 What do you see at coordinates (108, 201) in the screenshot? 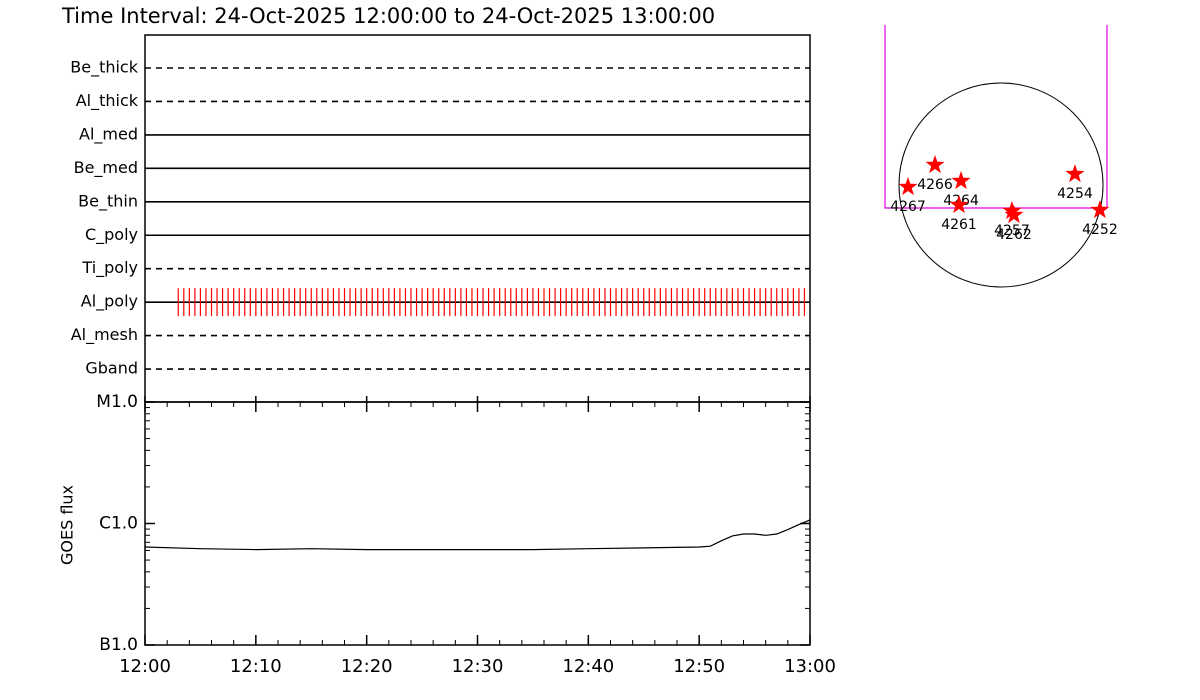
I see `row-label: Be_thin` at bounding box center [108, 201].